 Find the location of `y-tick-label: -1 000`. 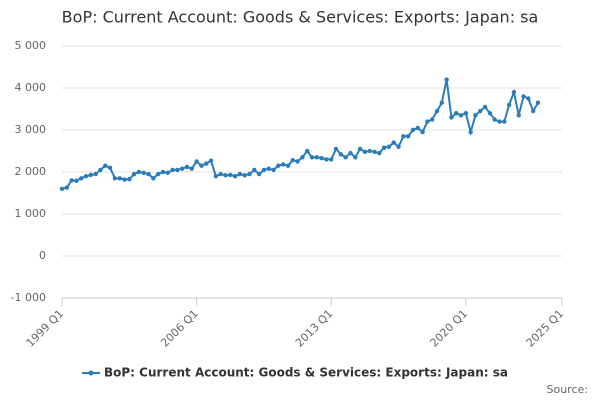

y-tick-label: -1 000 is located at coordinates (28, 297).